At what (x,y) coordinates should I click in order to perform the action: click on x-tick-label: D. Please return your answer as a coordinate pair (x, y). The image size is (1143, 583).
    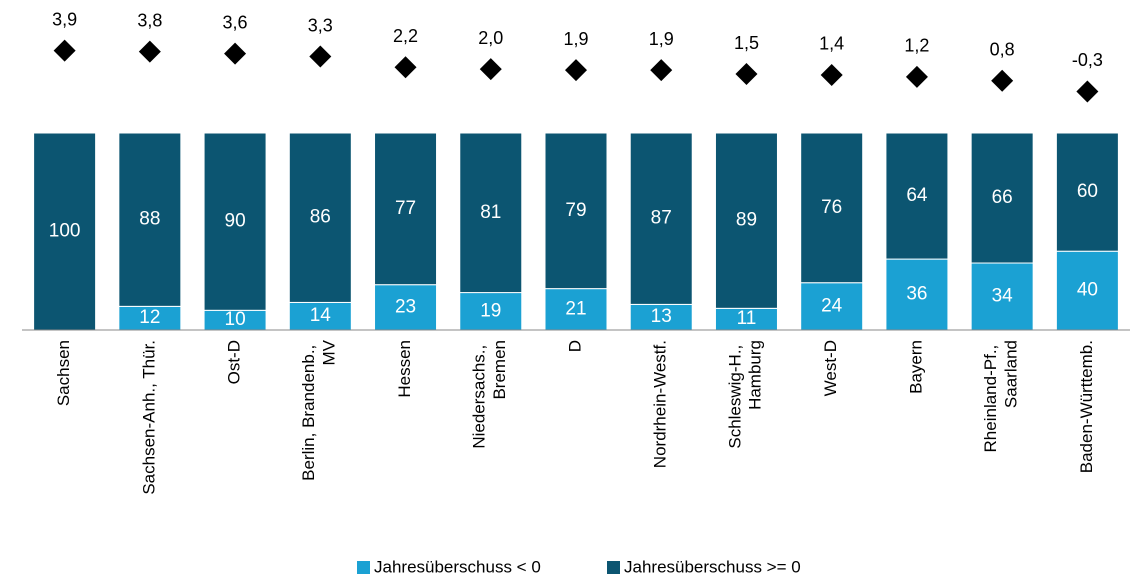
    Looking at the image, I should click on (574, 346).